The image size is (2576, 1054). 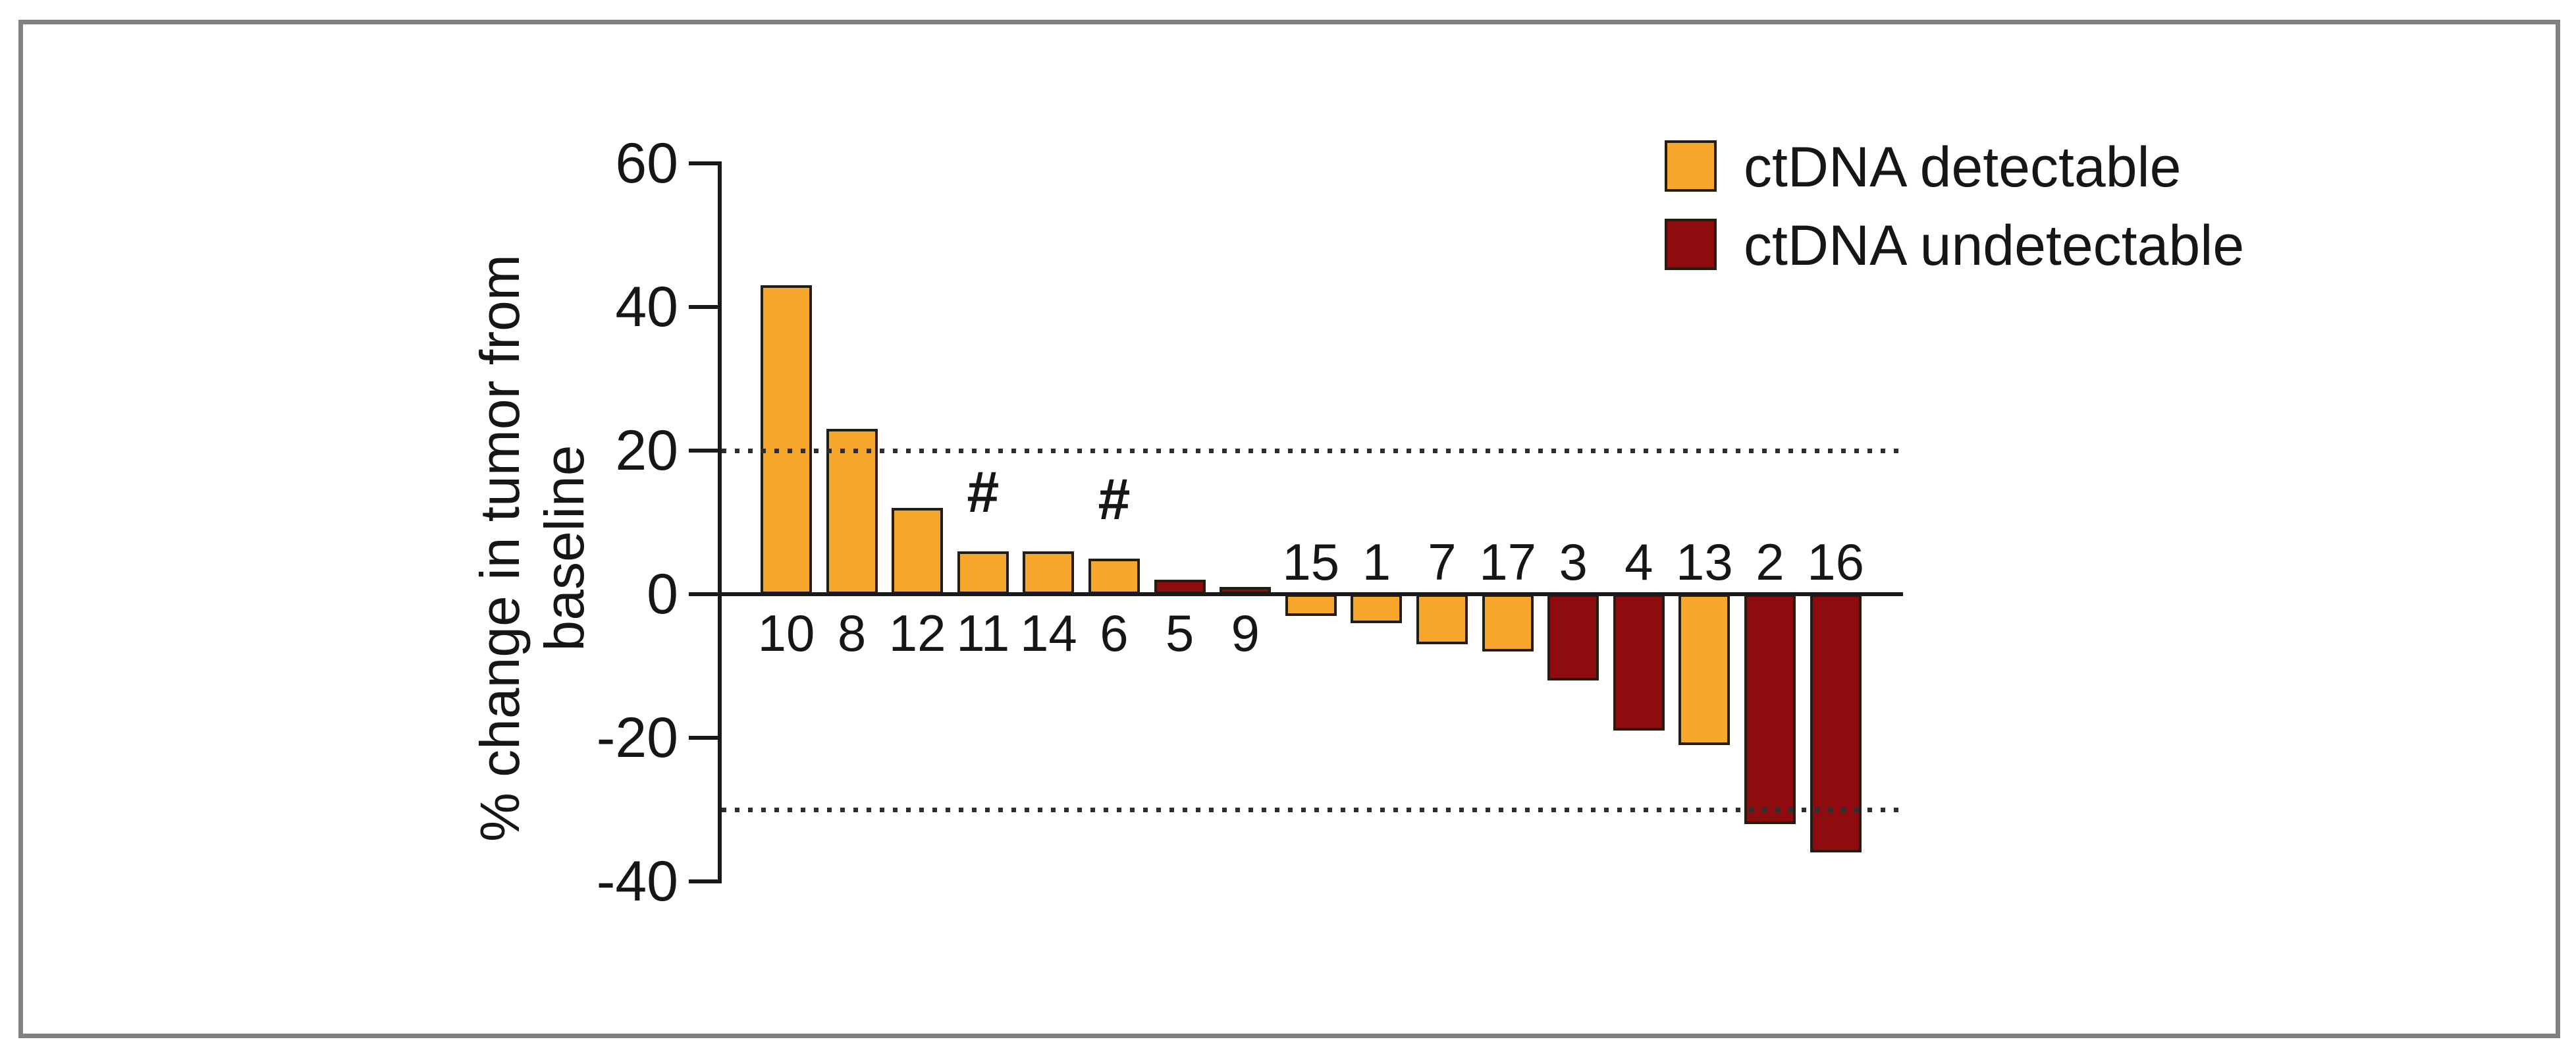 What do you see at coordinates (662, 594) in the screenshot?
I see `y-tick-label-0: 0` at bounding box center [662, 594].